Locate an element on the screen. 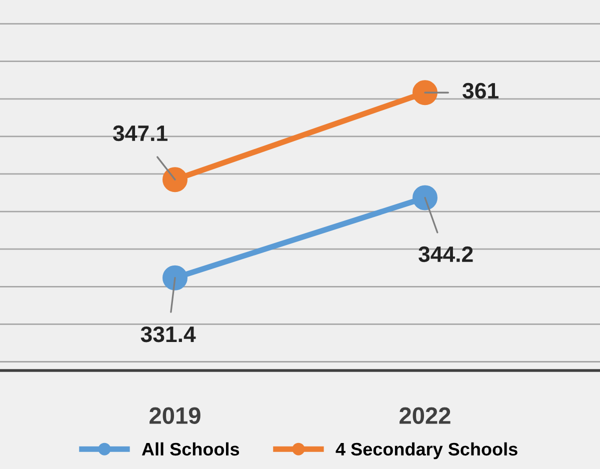 The height and width of the screenshot is (469, 600). data-label: 331.4 is located at coordinates (168, 334).